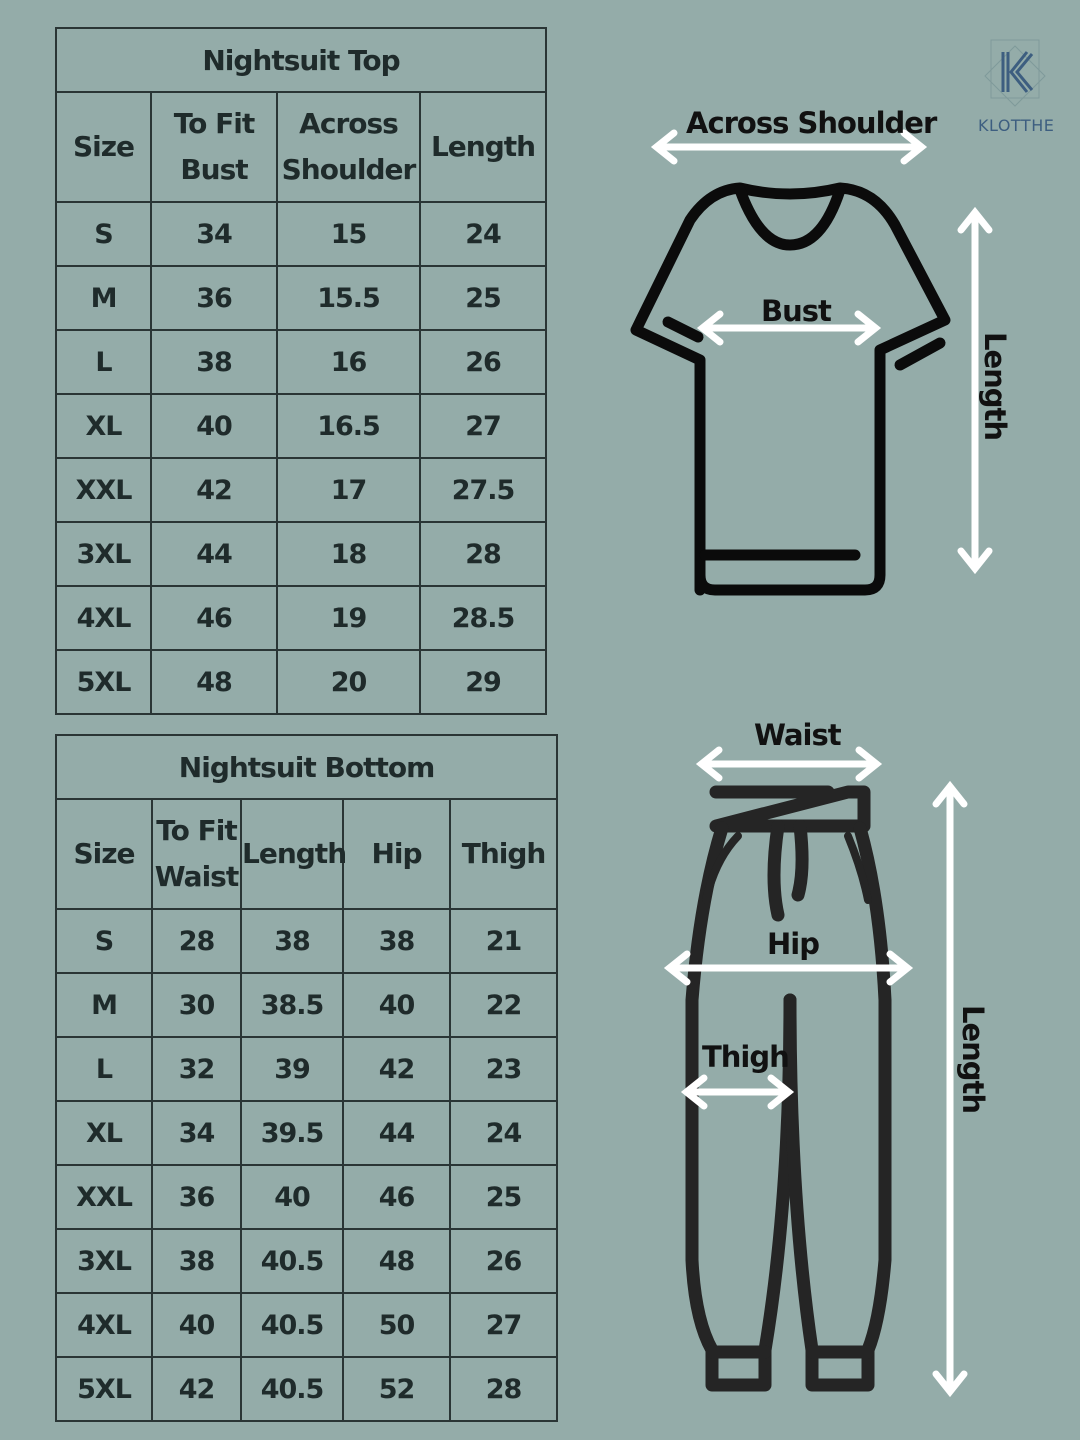 Image resolution: width=1080 pixels, height=1440 pixels. I want to click on table-cell: 27, so click(503, 1325).